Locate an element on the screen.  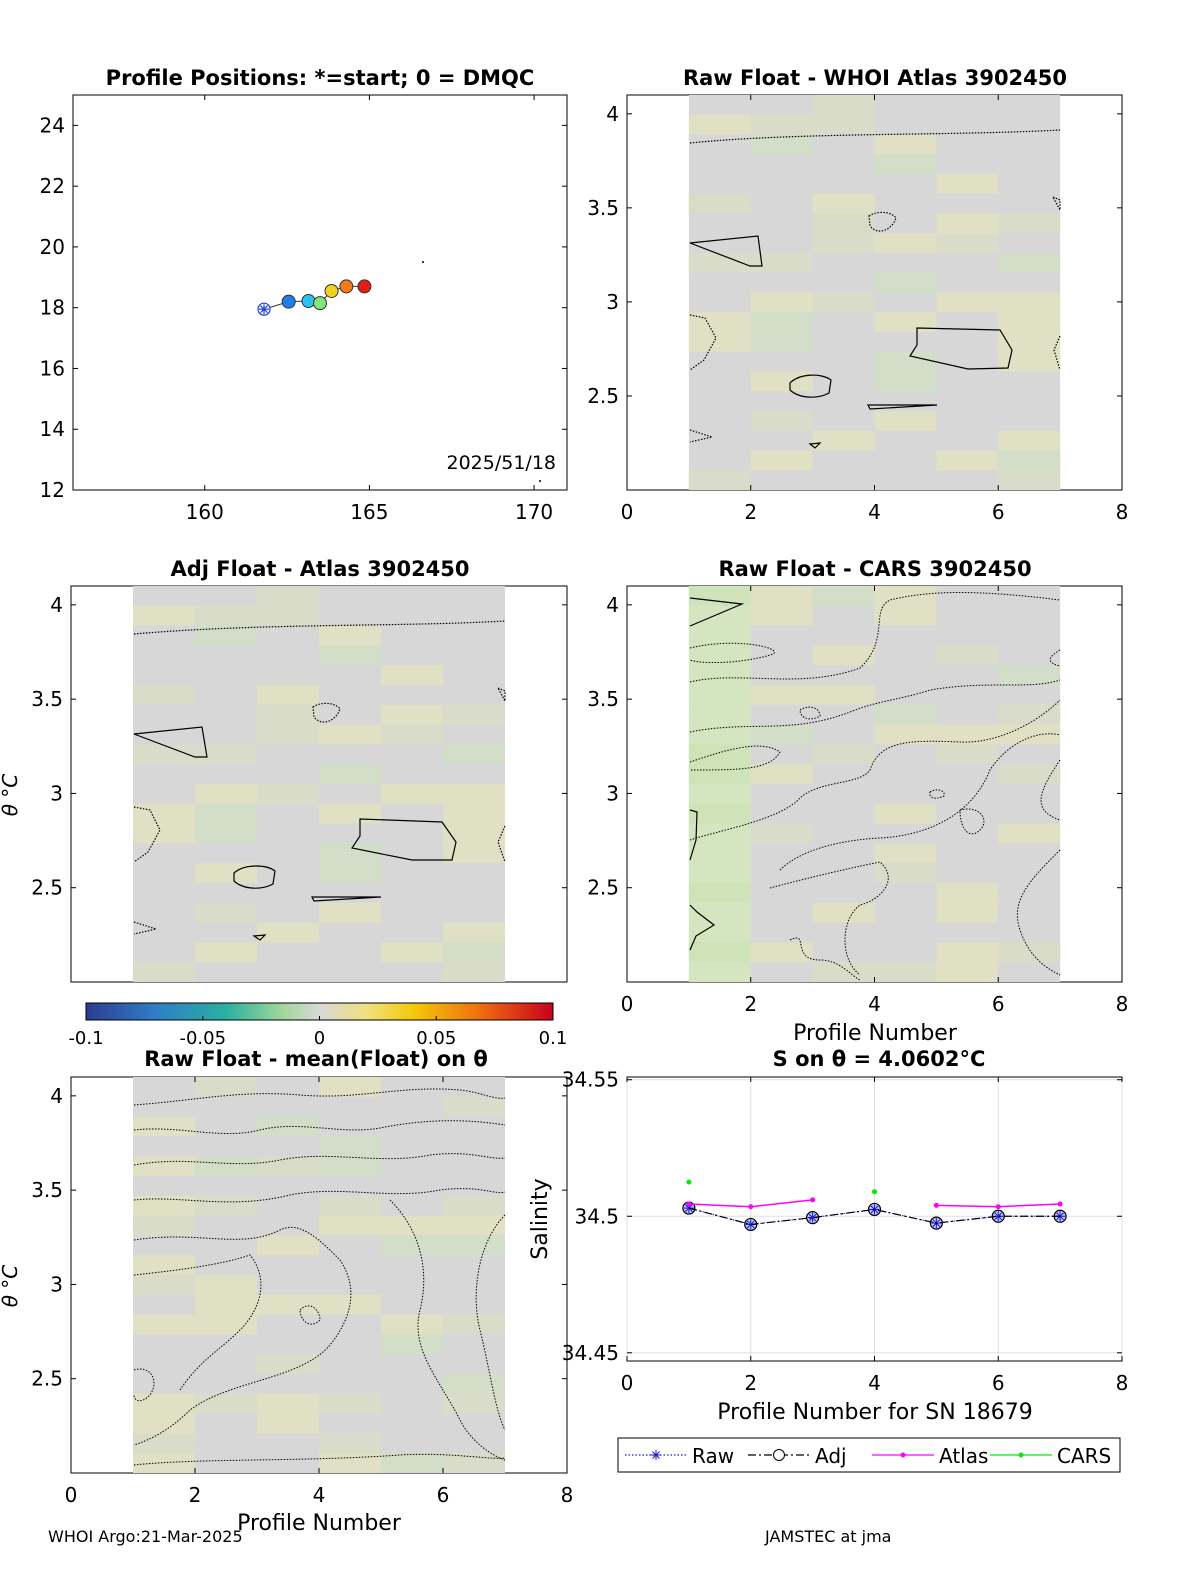
adj-atlas-title: Adj Float - Atlas 3902450 is located at coordinates (319, 569).